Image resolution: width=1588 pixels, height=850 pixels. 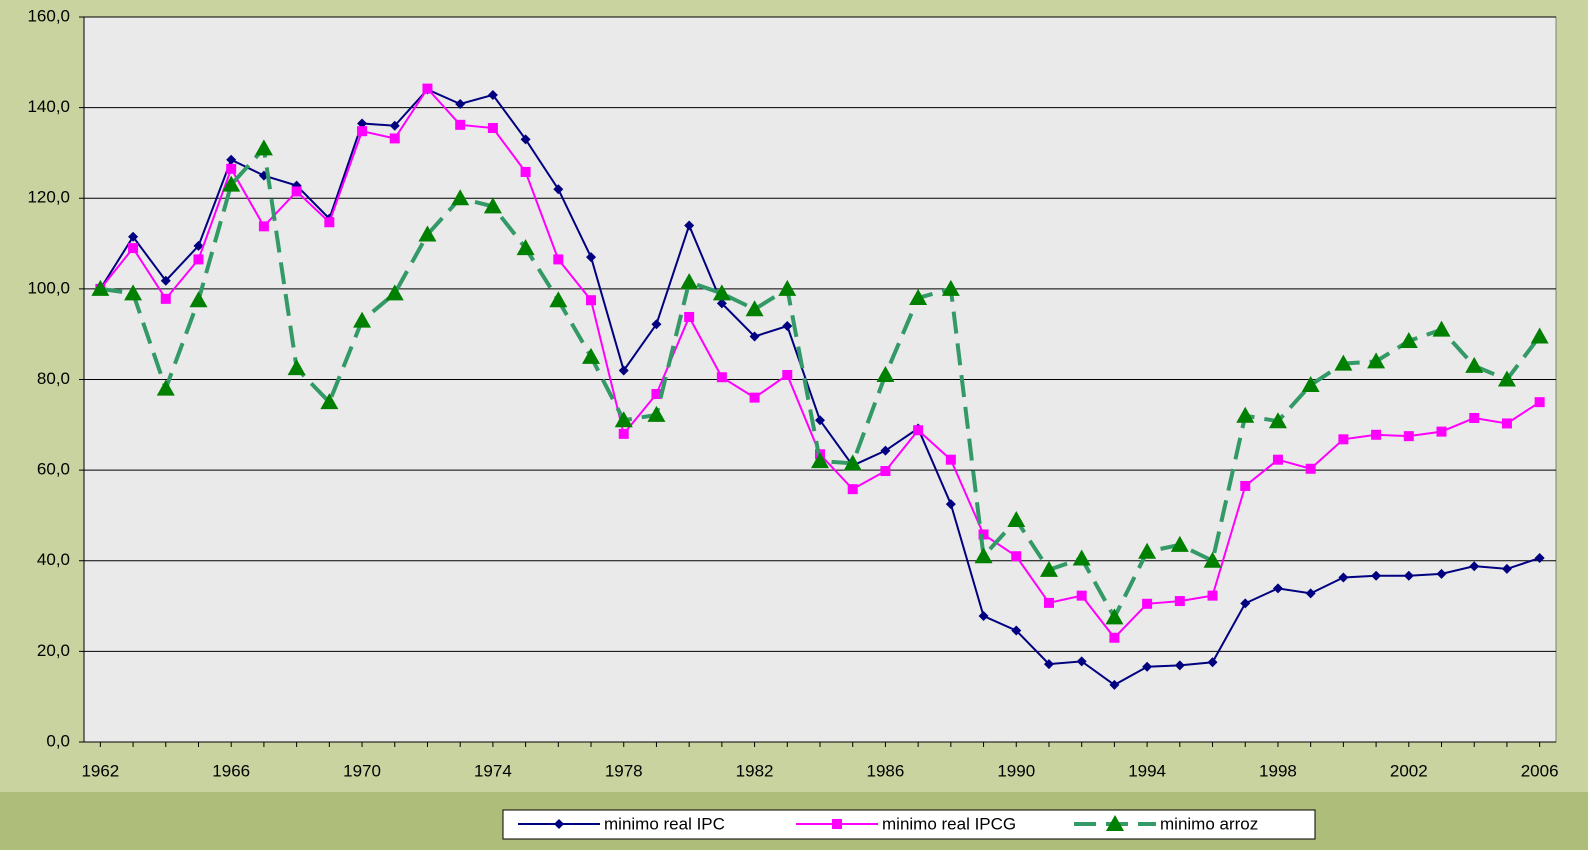 I want to click on legend-label: minimo arroz, so click(x=1209, y=823).